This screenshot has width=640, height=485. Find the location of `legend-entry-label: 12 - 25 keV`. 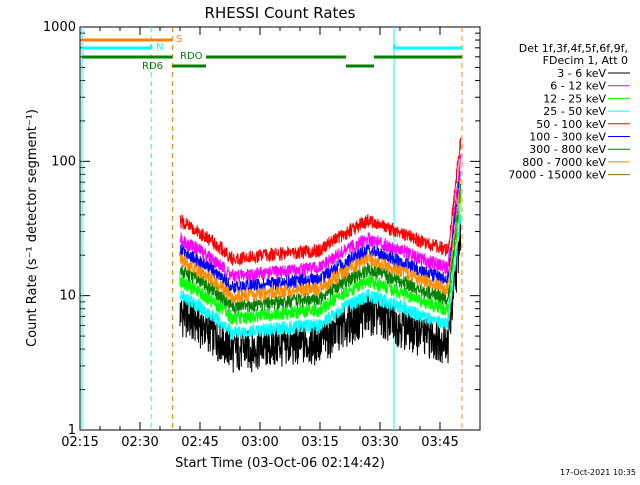

legend-entry-label: 12 - 25 keV is located at coordinates (574, 98).